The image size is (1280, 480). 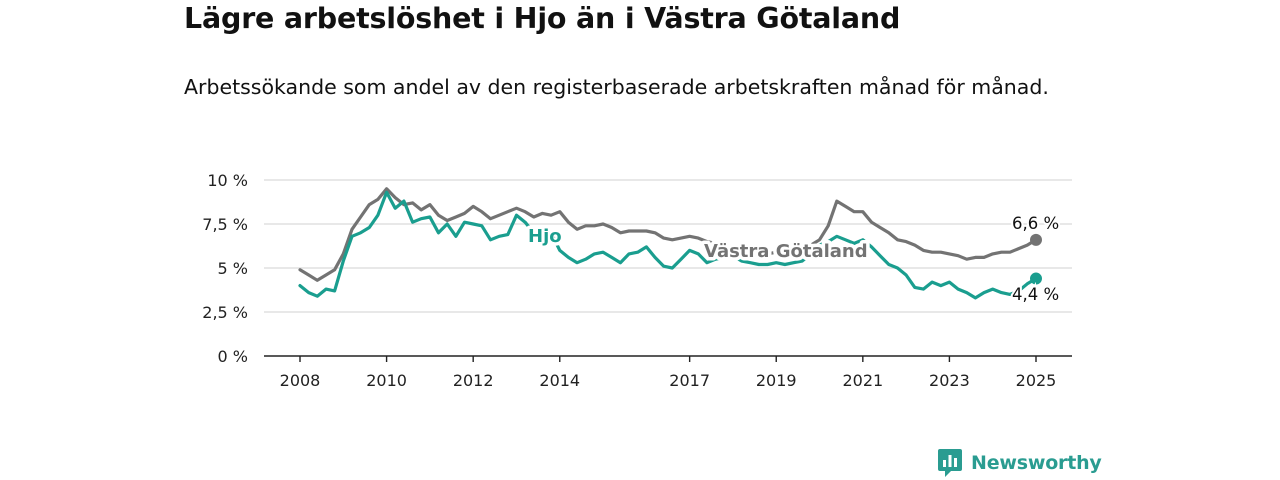 What do you see at coordinates (776, 380) in the screenshot?
I see `x-tick-label: 2019` at bounding box center [776, 380].